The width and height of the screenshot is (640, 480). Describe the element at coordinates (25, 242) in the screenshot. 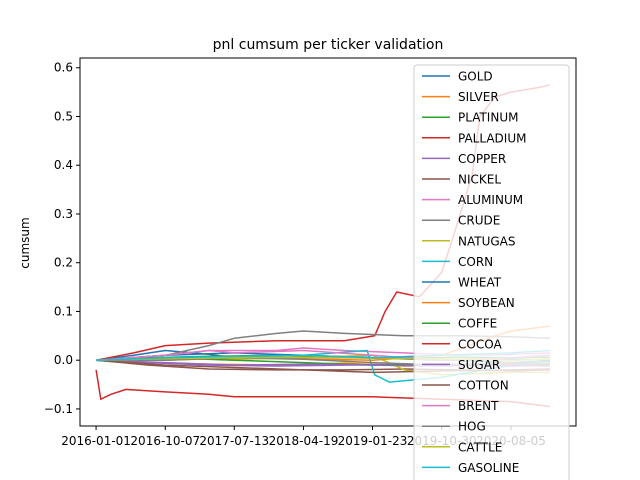

I see `y-axis-label: cumsum` at that location.